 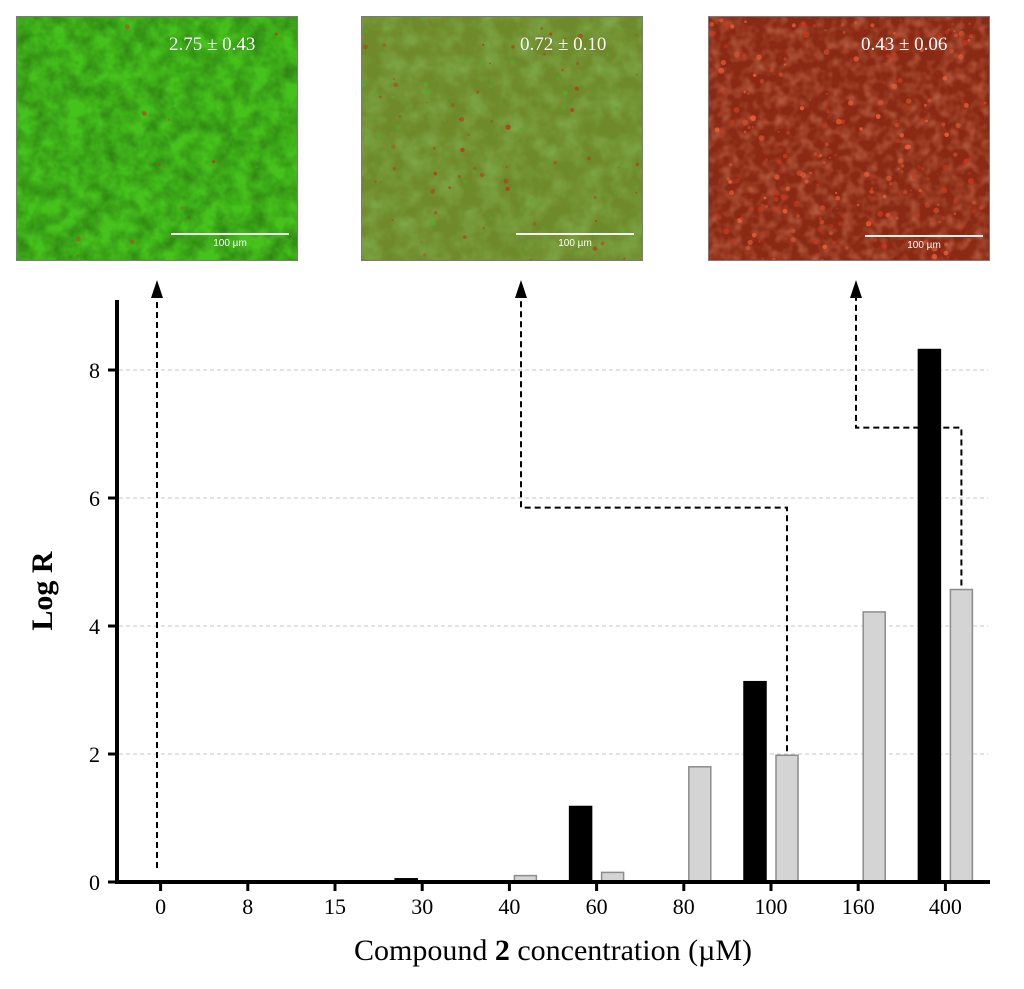 I want to click on x-tick-label: 160, so click(x=858, y=906).